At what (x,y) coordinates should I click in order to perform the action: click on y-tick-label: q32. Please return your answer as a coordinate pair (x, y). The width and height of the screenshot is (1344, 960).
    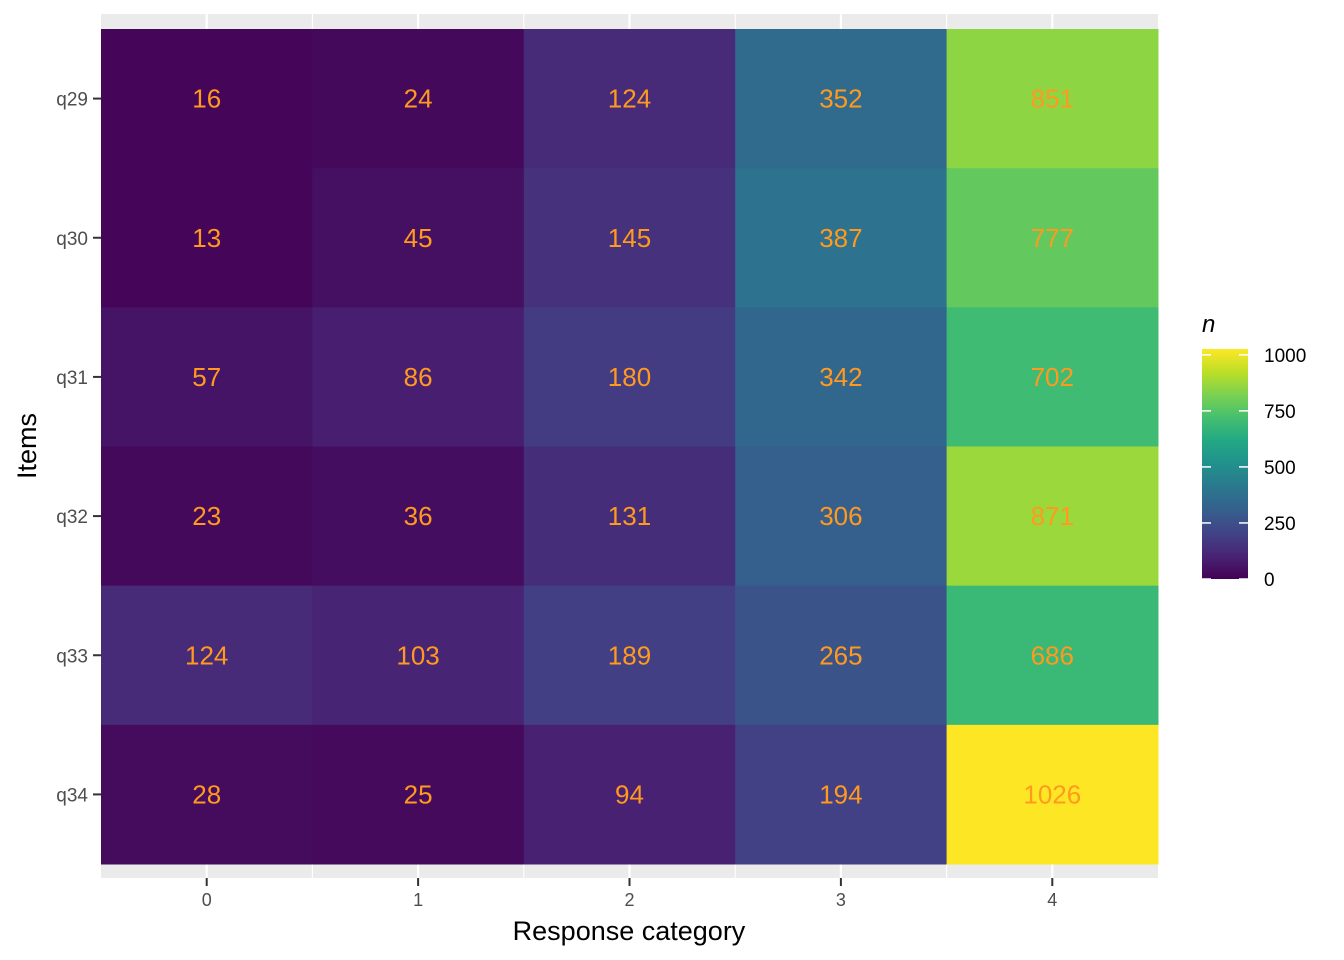
    Looking at the image, I should click on (72, 517).